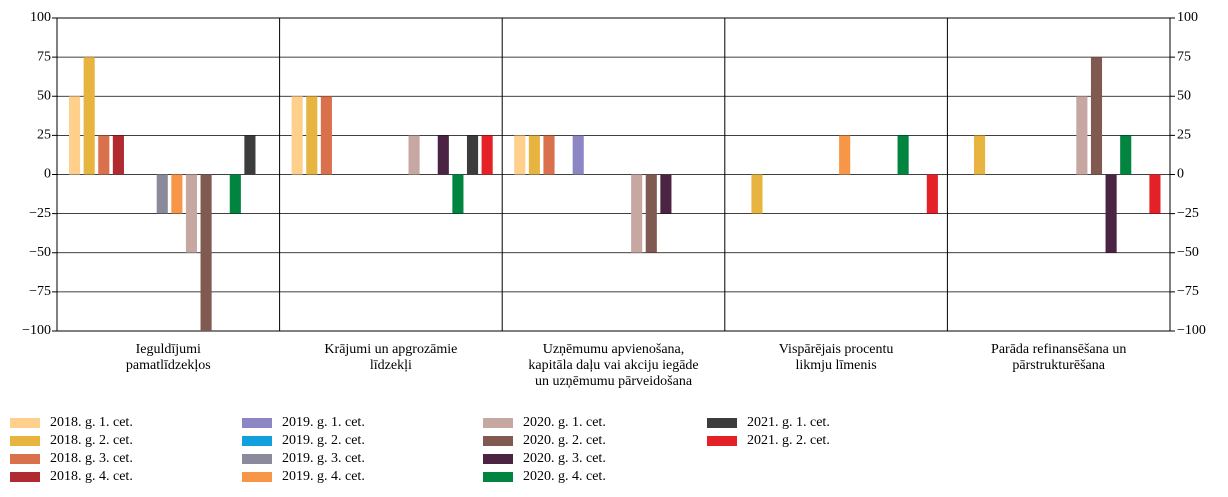 This screenshot has height=497, width=1228. I want to click on legend-label: 2018. g. 4. cet., so click(91, 476).